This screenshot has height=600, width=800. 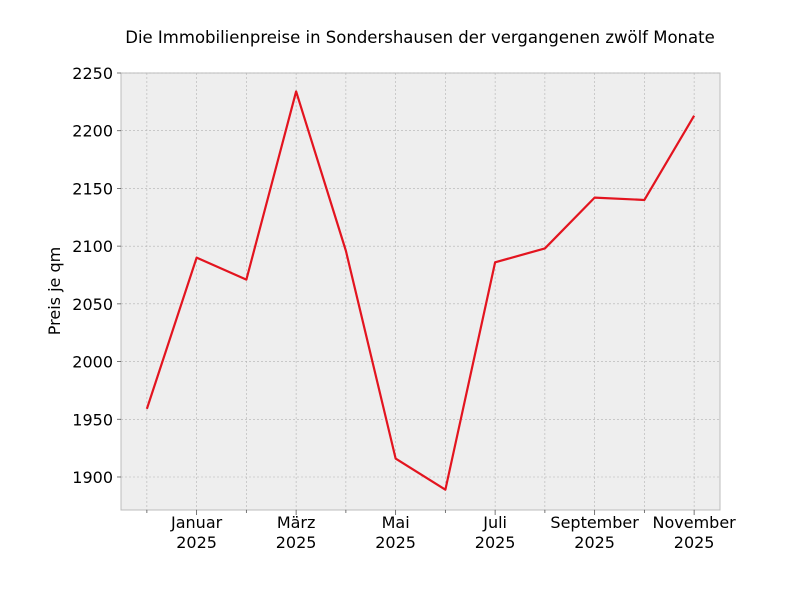 What do you see at coordinates (694, 532) in the screenshot?
I see `x-tick-label: November 2025` at bounding box center [694, 532].